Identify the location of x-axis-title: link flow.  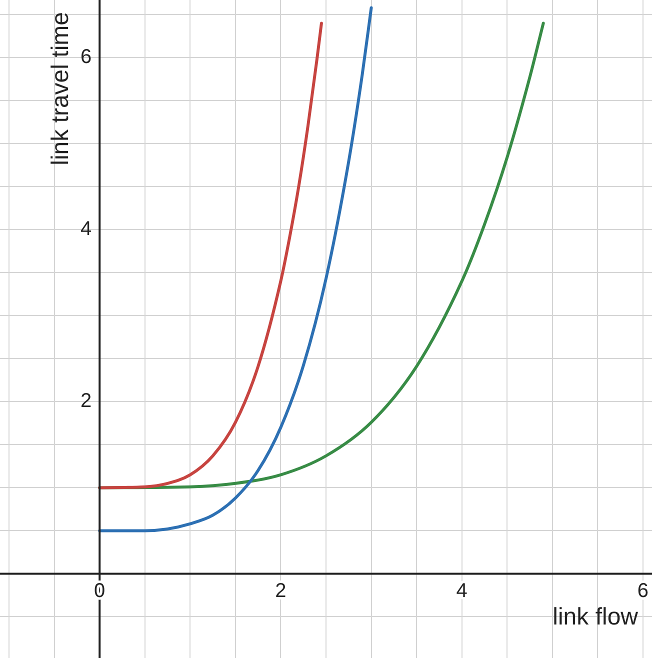
(595, 616).